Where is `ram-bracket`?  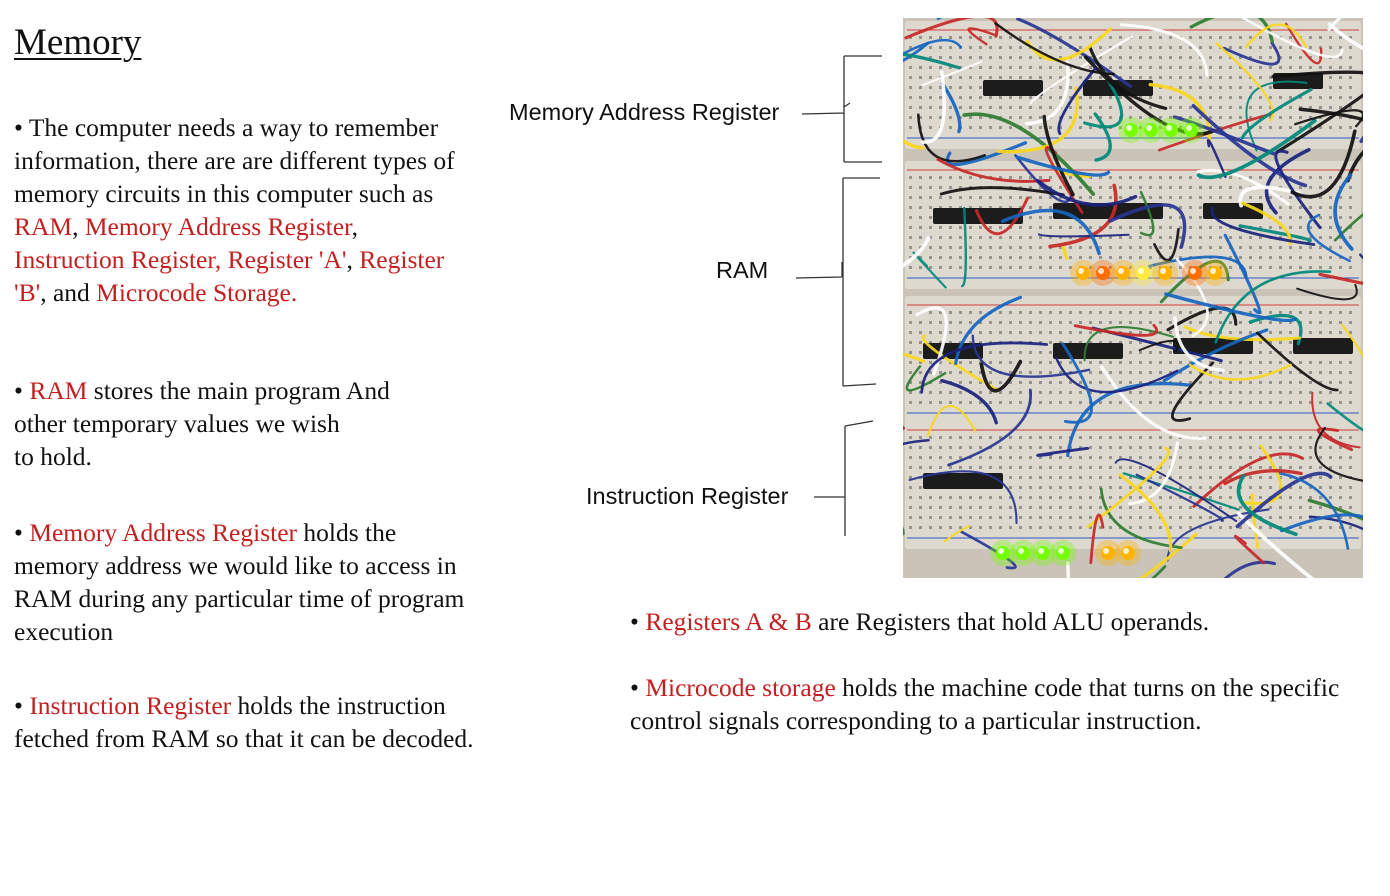
ram-bracket is located at coordinates (837, 282).